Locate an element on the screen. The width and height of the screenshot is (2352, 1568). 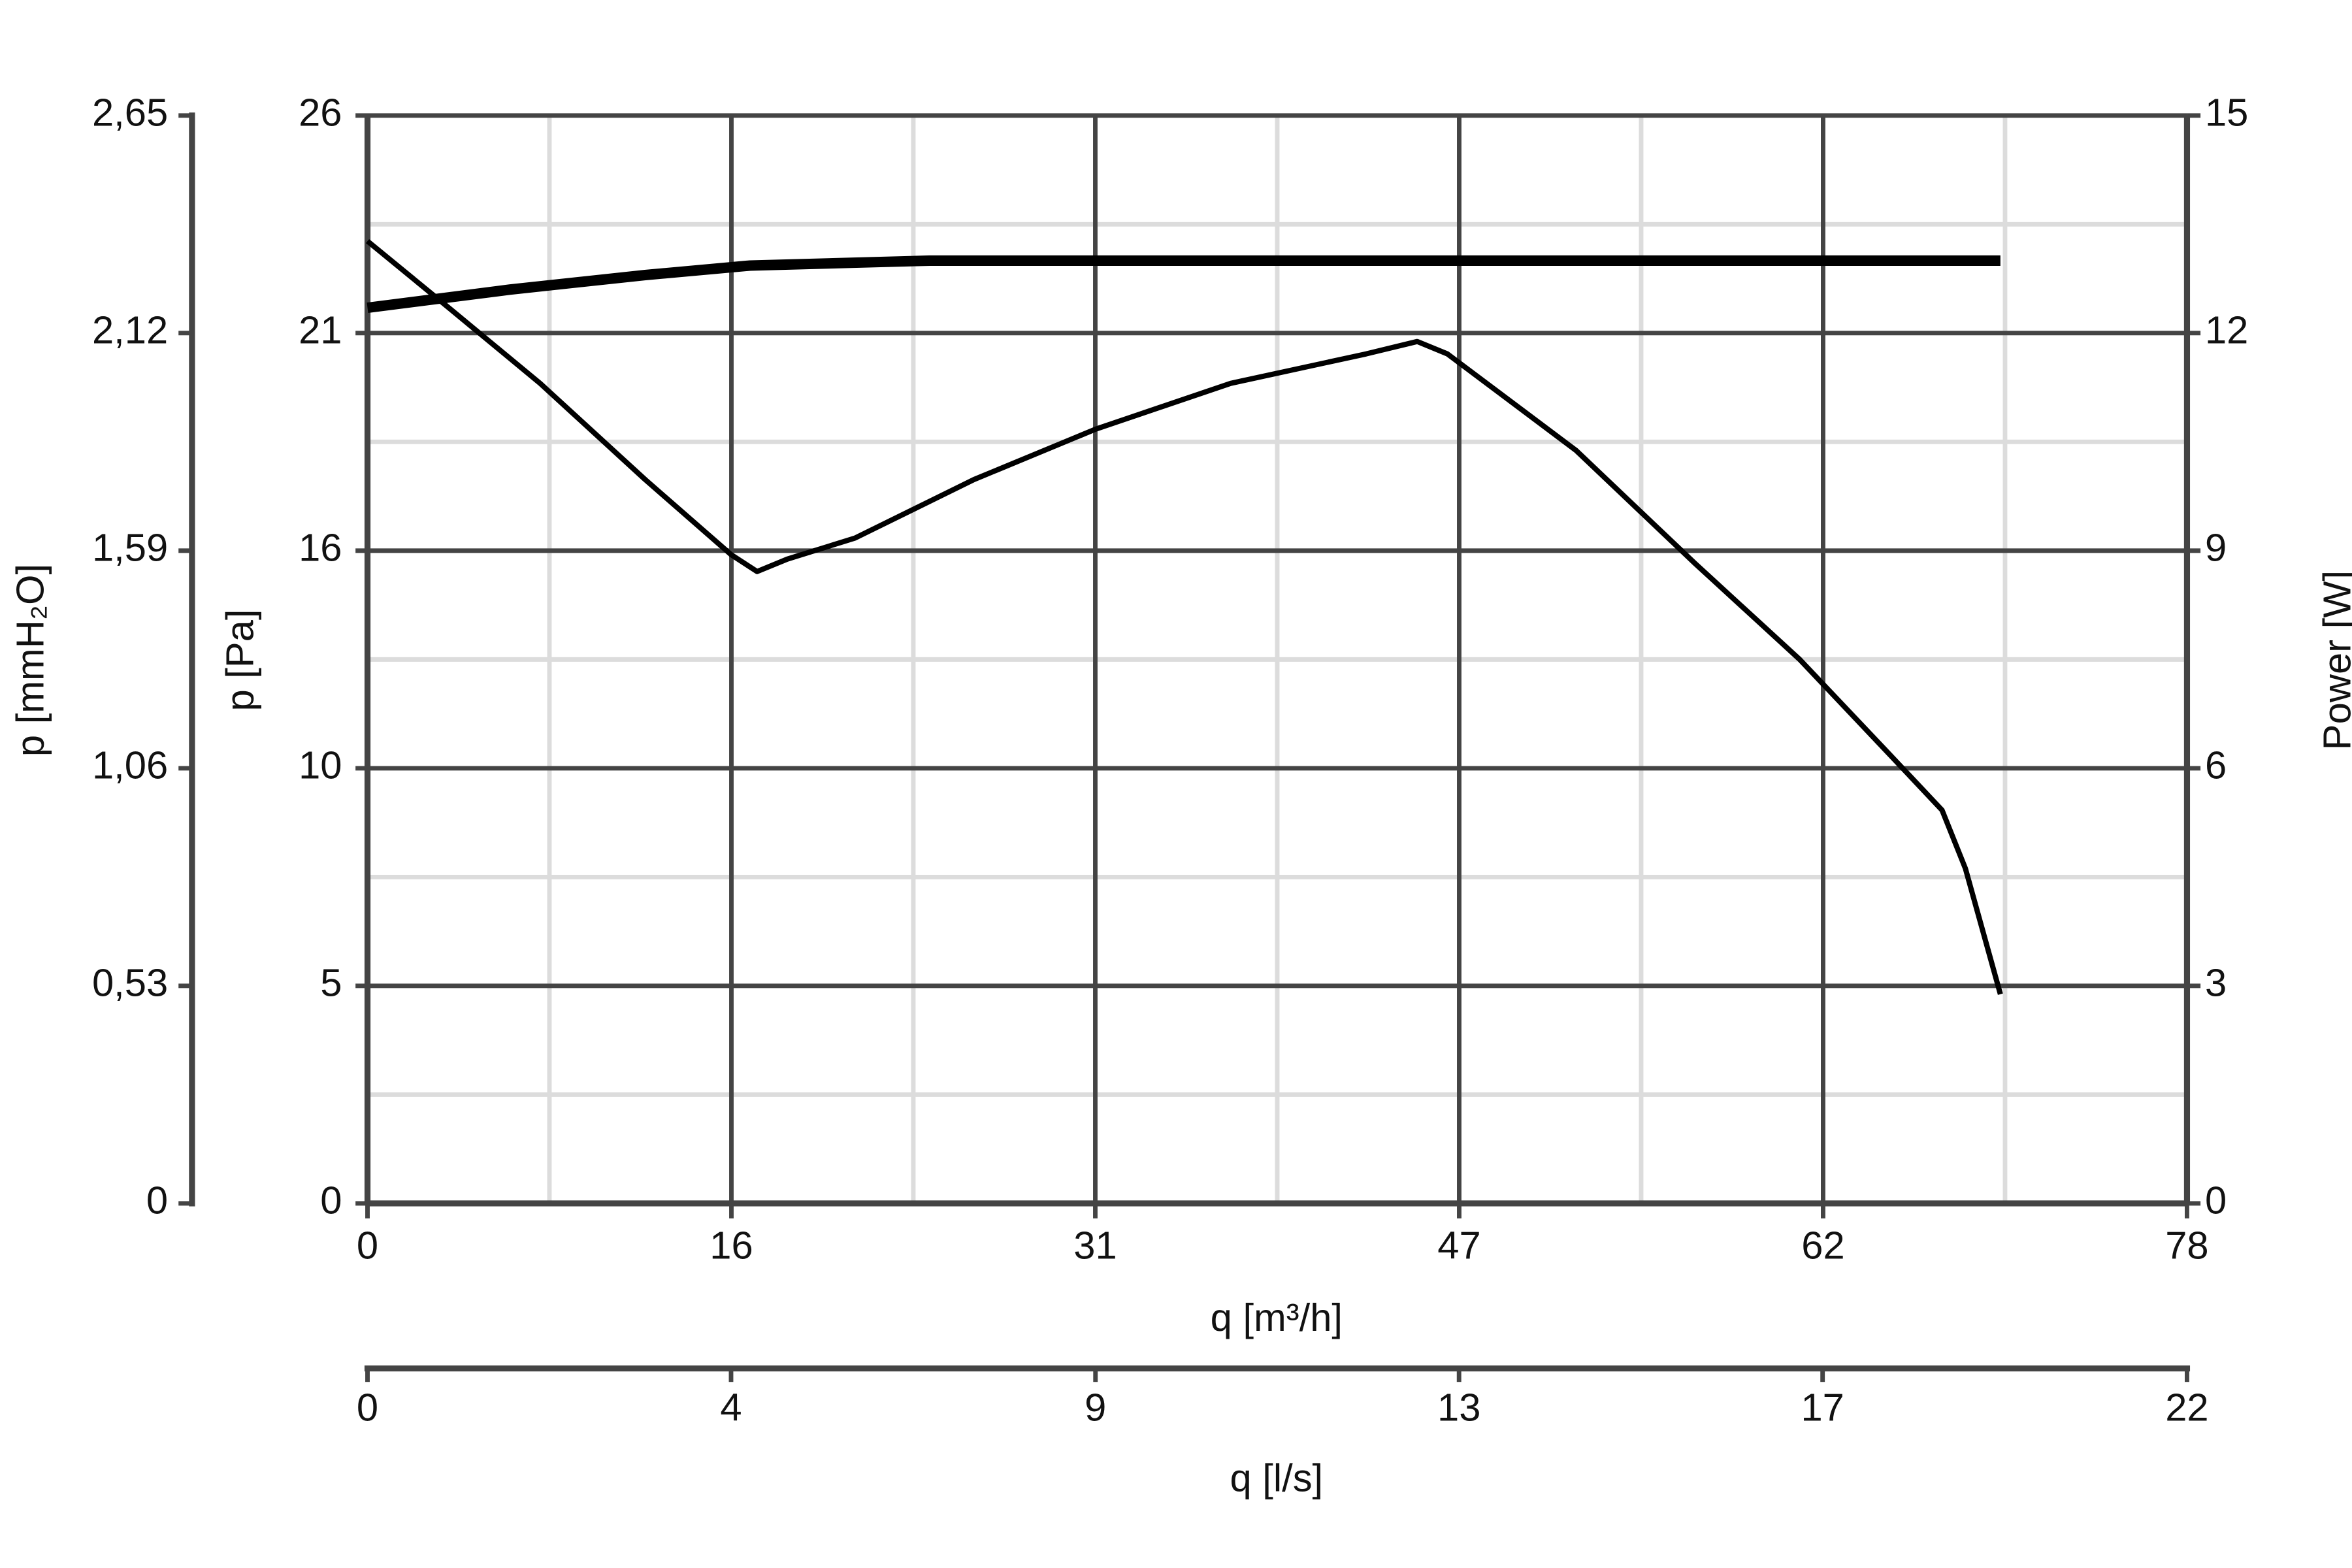
y3-tick-label: 1,06 is located at coordinates (130, 765).